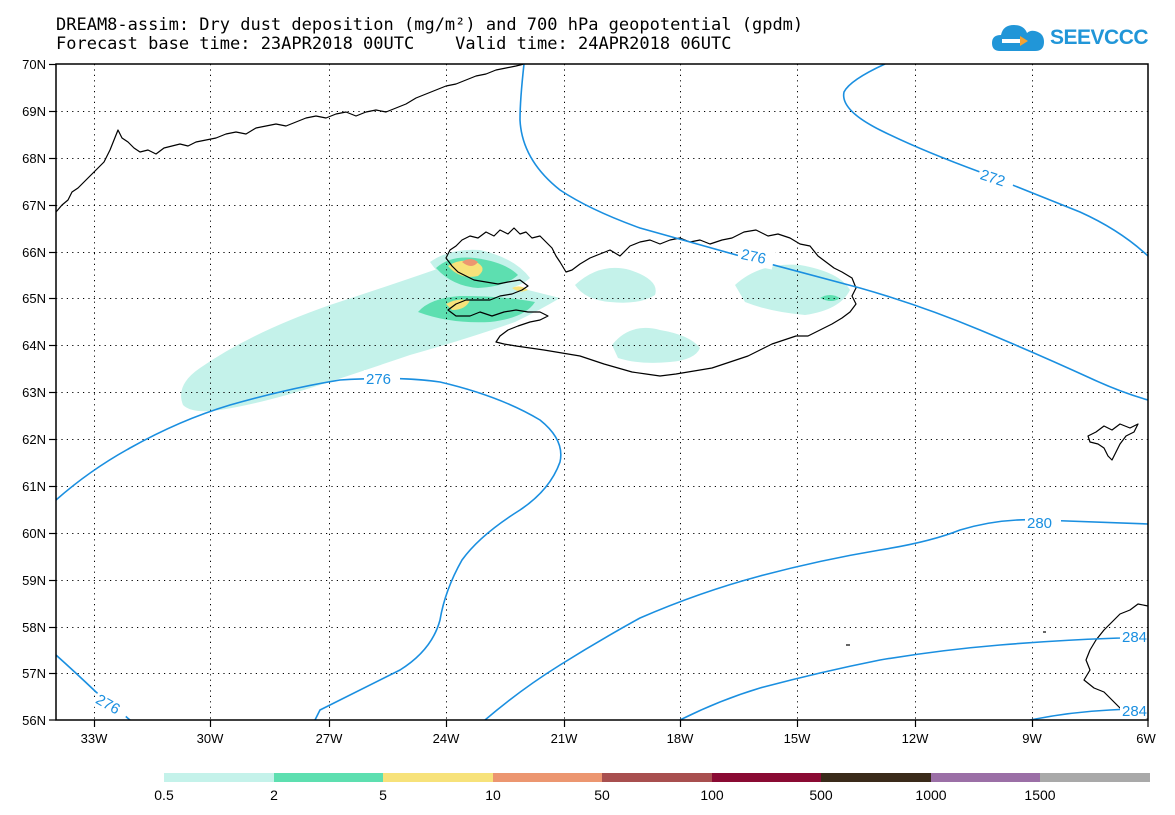  Describe the element at coordinates (274, 795) in the screenshot. I see `colorbar-label: 2` at that location.